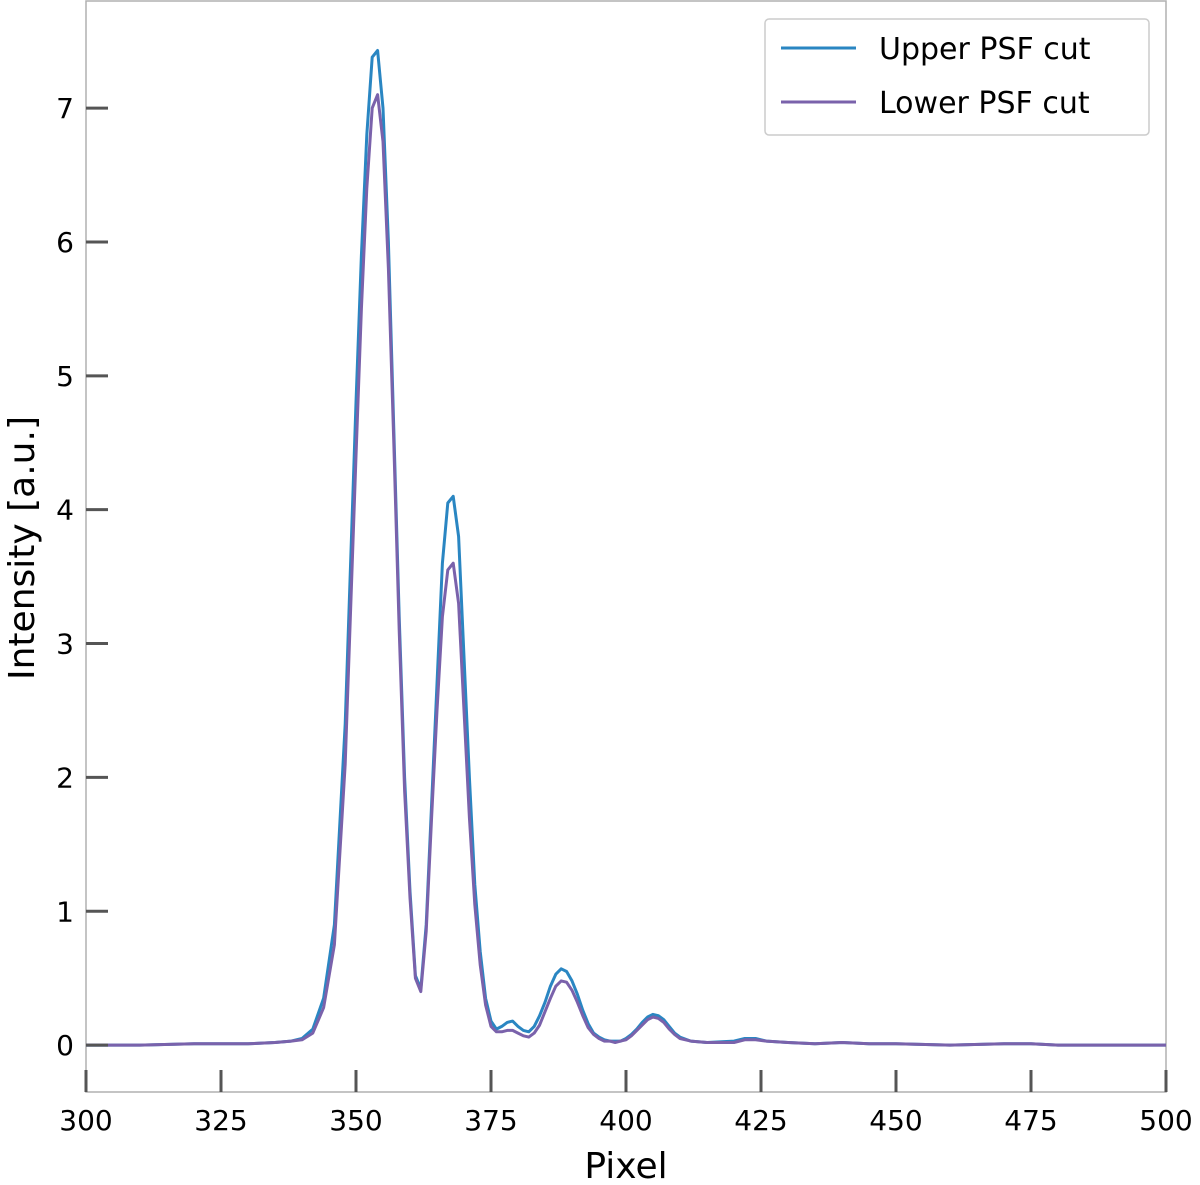 This screenshot has height=1185, width=1200. Describe the element at coordinates (625, 1120) in the screenshot. I see `x-tick-label: 400` at that location.